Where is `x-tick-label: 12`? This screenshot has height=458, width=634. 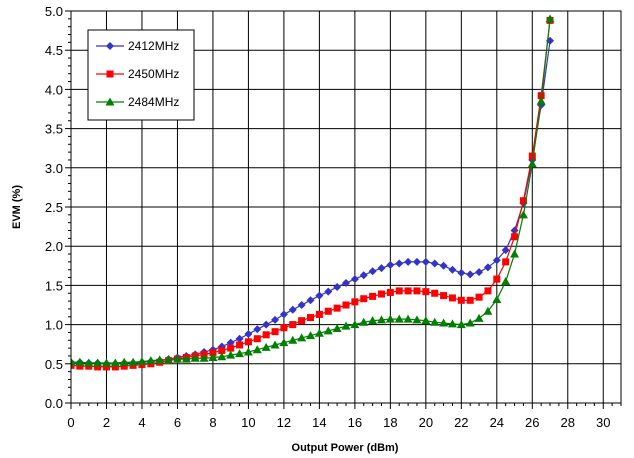 x-tick-label: 12 is located at coordinates (284, 422).